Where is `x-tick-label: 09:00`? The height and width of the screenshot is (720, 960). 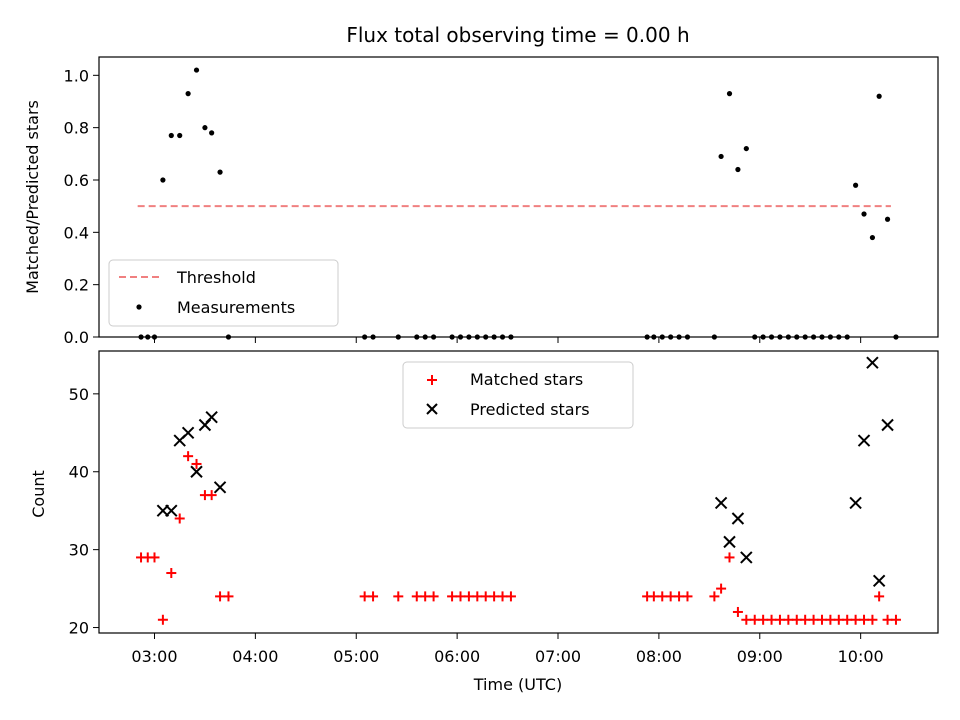
x-tick-label: 09:00 is located at coordinates (760, 656).